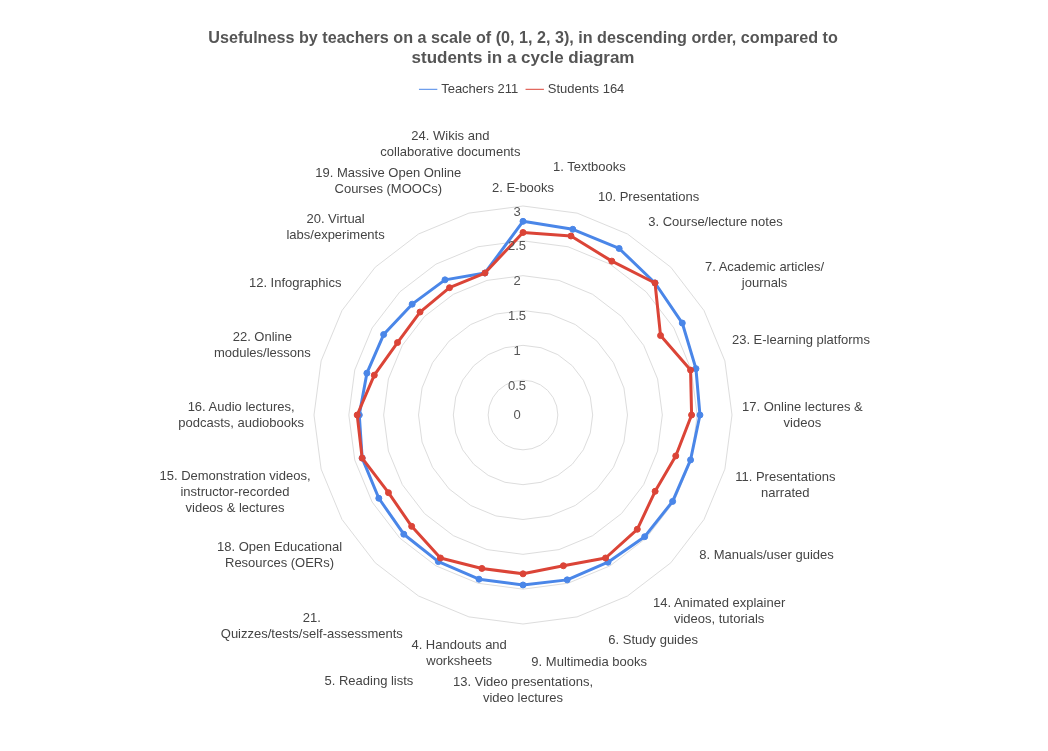 This screenshot has width=1048, height=751. What do you see at coordinates (719, 610) in the screenshot?
I see `spoke-label: 14. Animated explainer videos, tutorials` at bounding box center [719, 610].